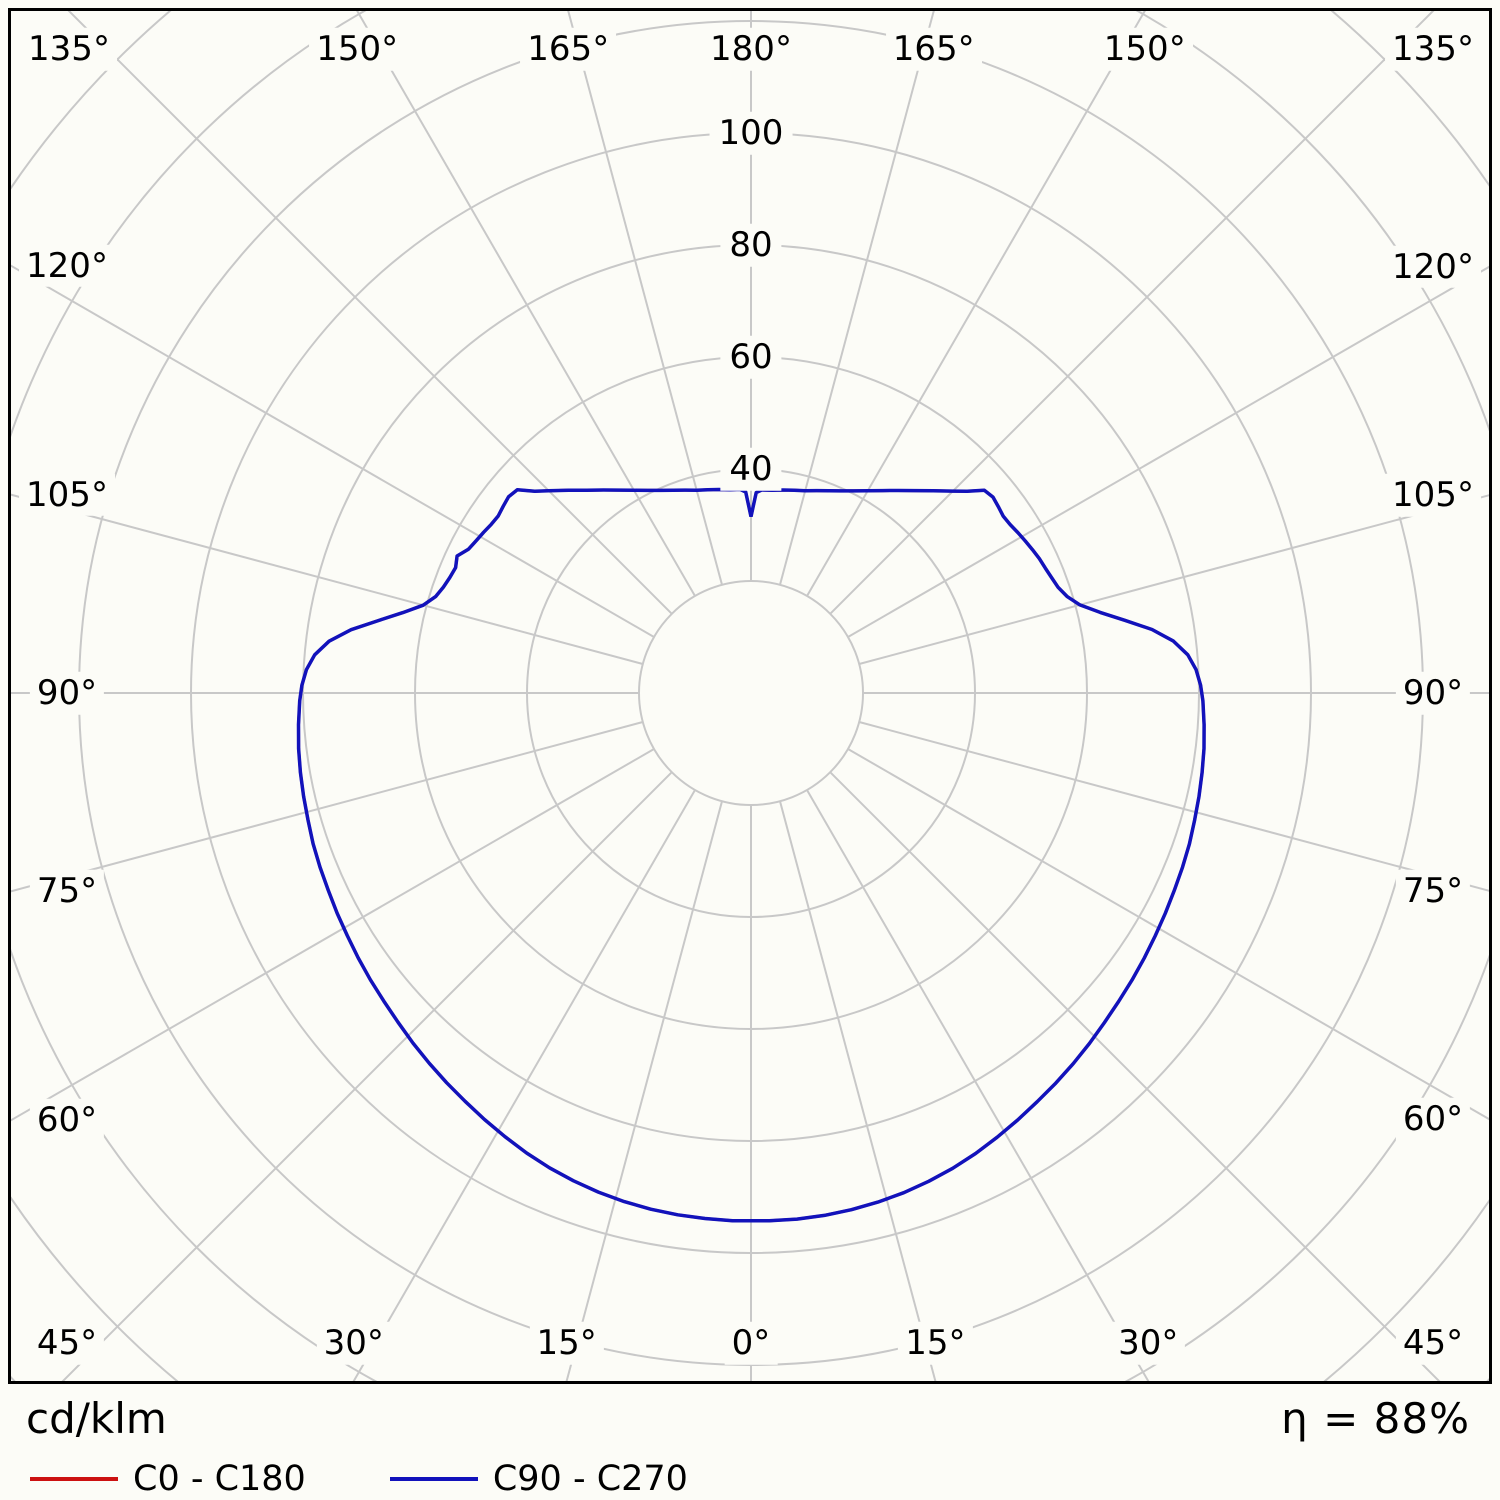  What do you see at coordinates (219, 1479) in the screenshot?
I see `legend-label: C0 - C180` at bounding box center [219, 1479].